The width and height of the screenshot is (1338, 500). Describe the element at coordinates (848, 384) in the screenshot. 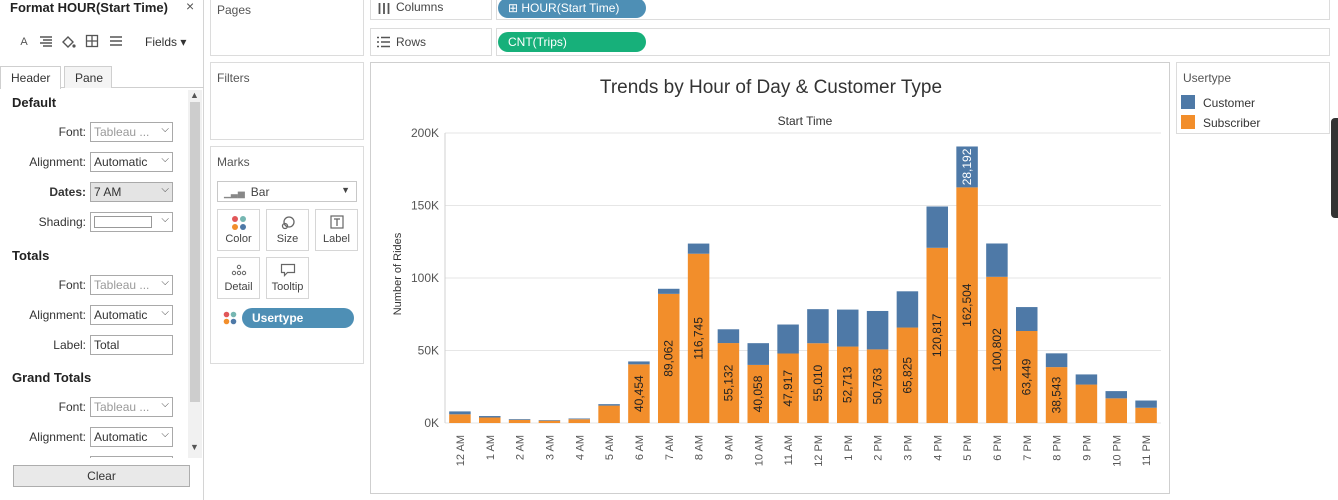

I see `data-label-subscriber: 52,713` at that location.